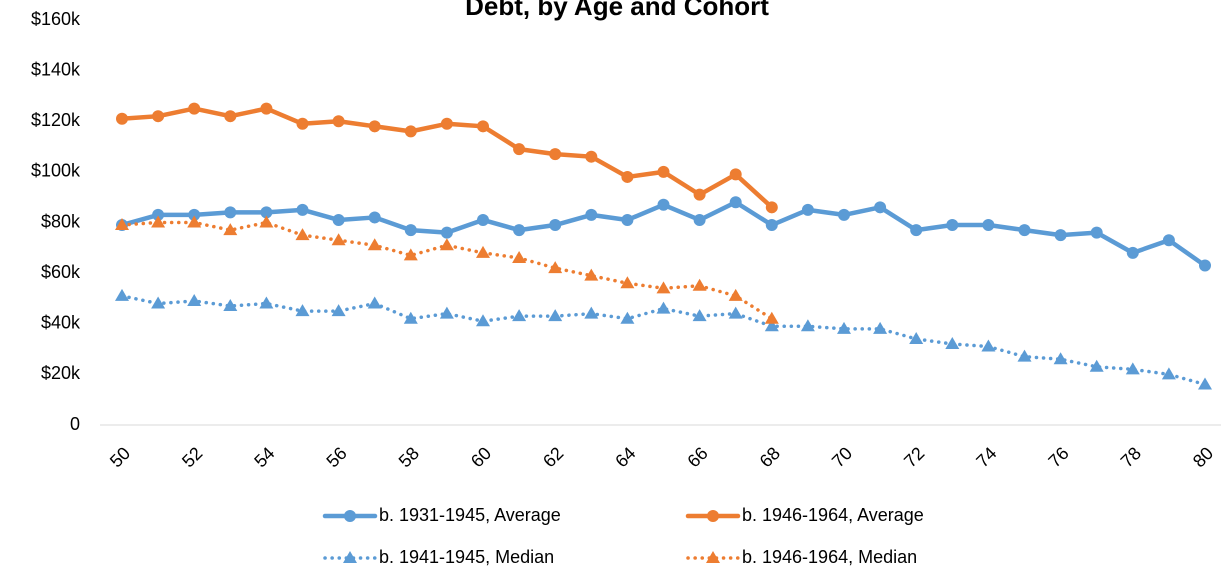  What do you see at coordinates (770, 457) in the screenshot?
I see `x-tick-label: 68` at bounding box center [770, 457].